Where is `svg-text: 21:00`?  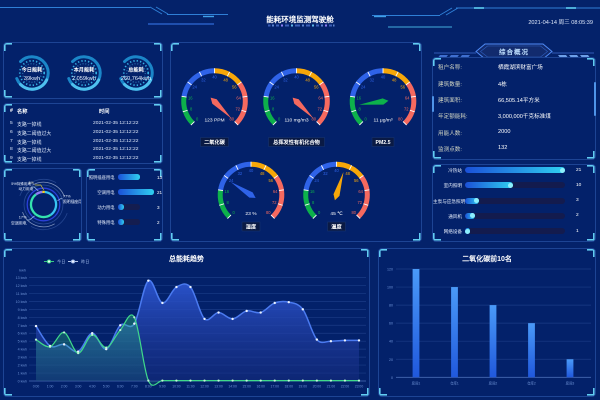 svg-text: 21:00 is located at coordinates (331, 386).